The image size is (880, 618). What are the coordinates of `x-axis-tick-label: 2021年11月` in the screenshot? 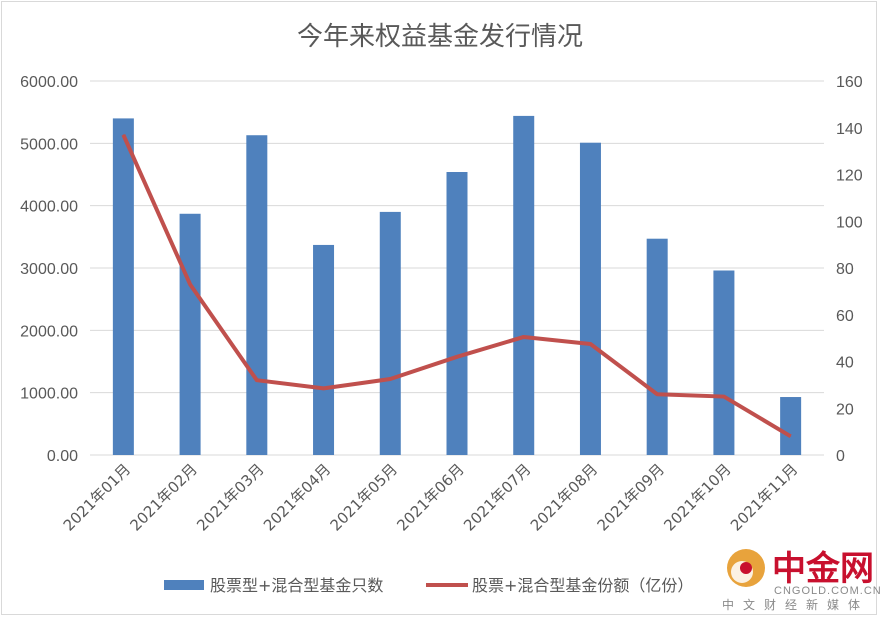 It's located at (764, 497).